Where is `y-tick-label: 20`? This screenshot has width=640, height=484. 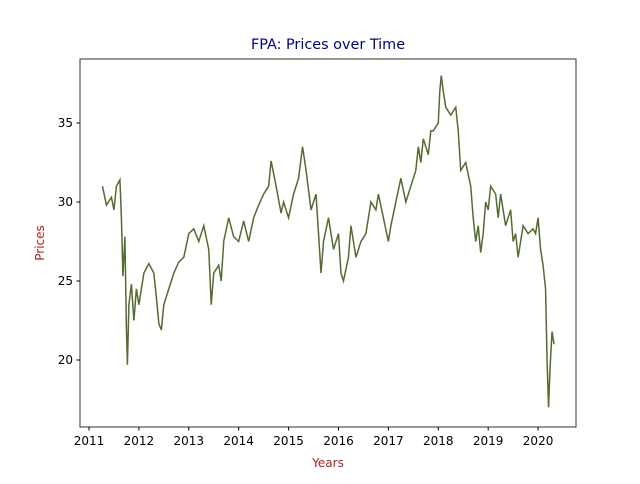
y-tick-label: 20 is located at coordinates (65, 360).